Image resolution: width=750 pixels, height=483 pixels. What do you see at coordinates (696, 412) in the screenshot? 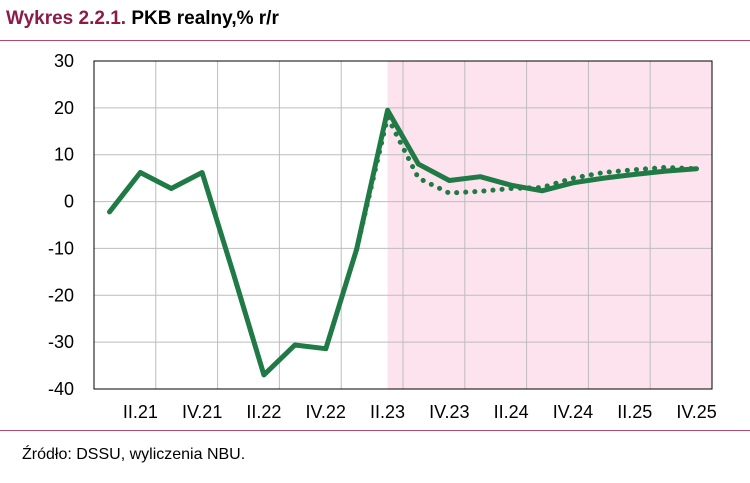
I see `x-tick-label: IV.25` at bounding box center [696, 412].